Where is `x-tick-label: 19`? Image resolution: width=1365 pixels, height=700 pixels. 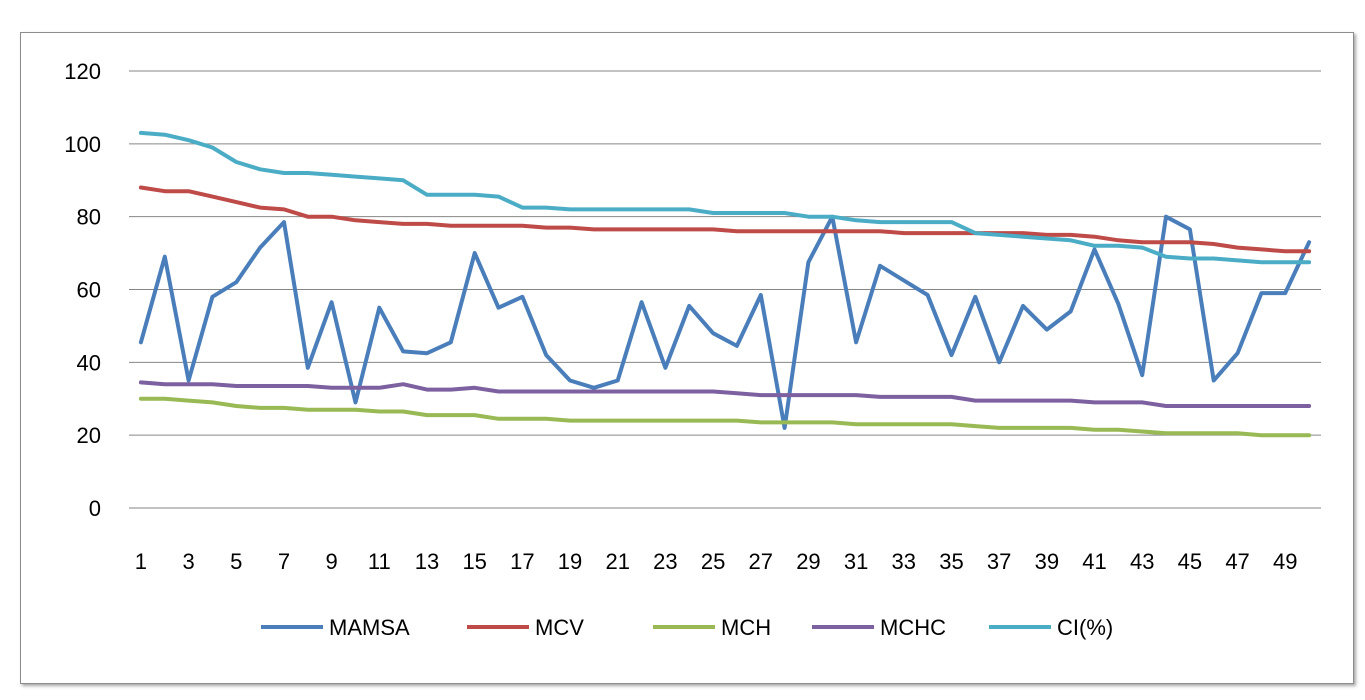
x-tick-label: 19 is located at coordinates (570, 561).